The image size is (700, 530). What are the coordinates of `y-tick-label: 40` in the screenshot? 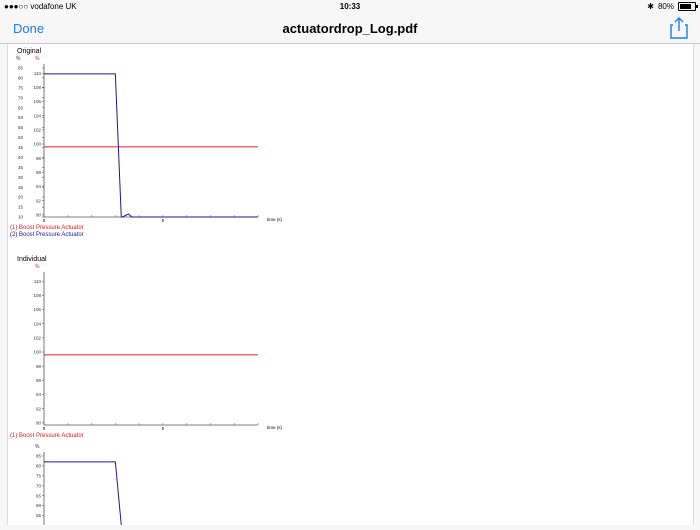 It's located at (21, 157).